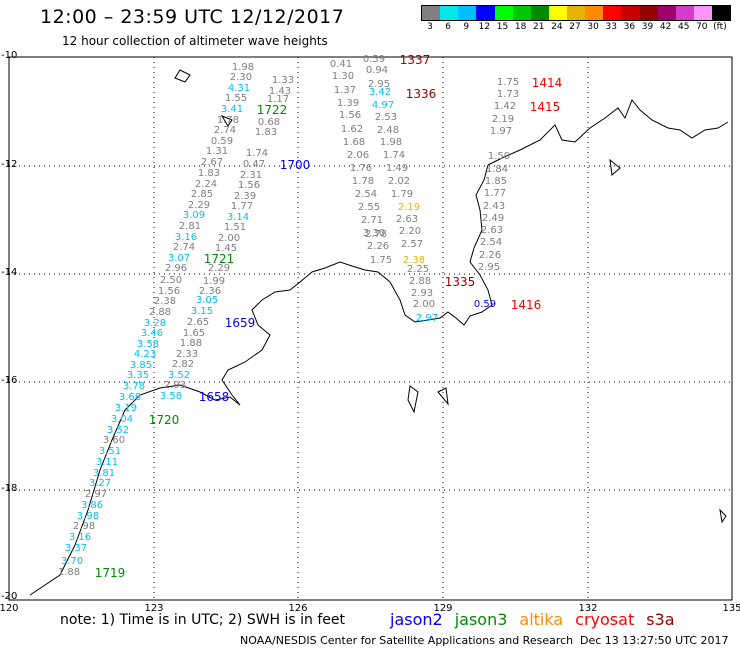 Image resolution: width=740 pixels, height=650 pixels. Describe the element at coordinates (415, 60) in the screenshot. I see `track-time-label: 1337` at that location.